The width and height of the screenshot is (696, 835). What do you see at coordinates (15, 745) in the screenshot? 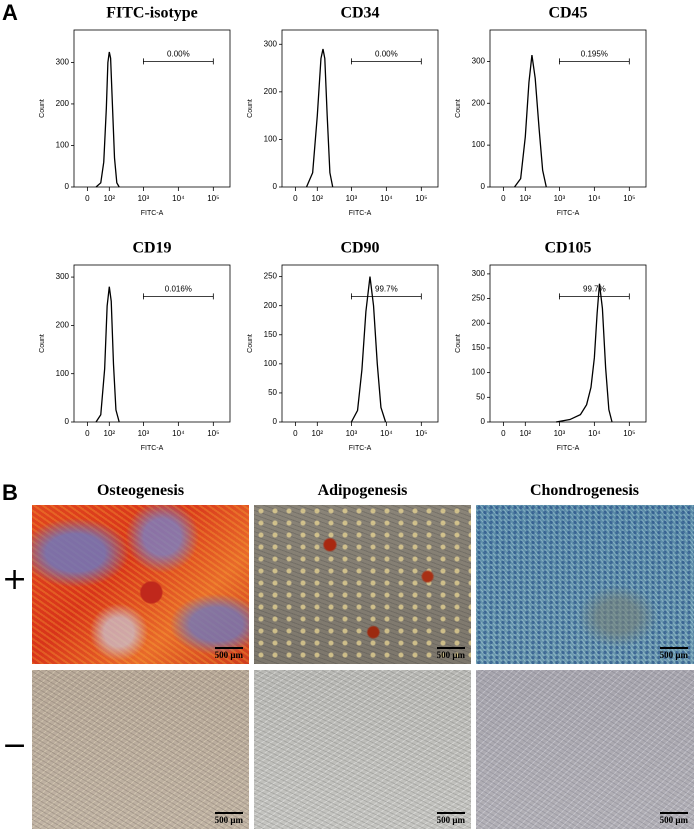
I see `row-label: −` at bounding box center [15, 745].